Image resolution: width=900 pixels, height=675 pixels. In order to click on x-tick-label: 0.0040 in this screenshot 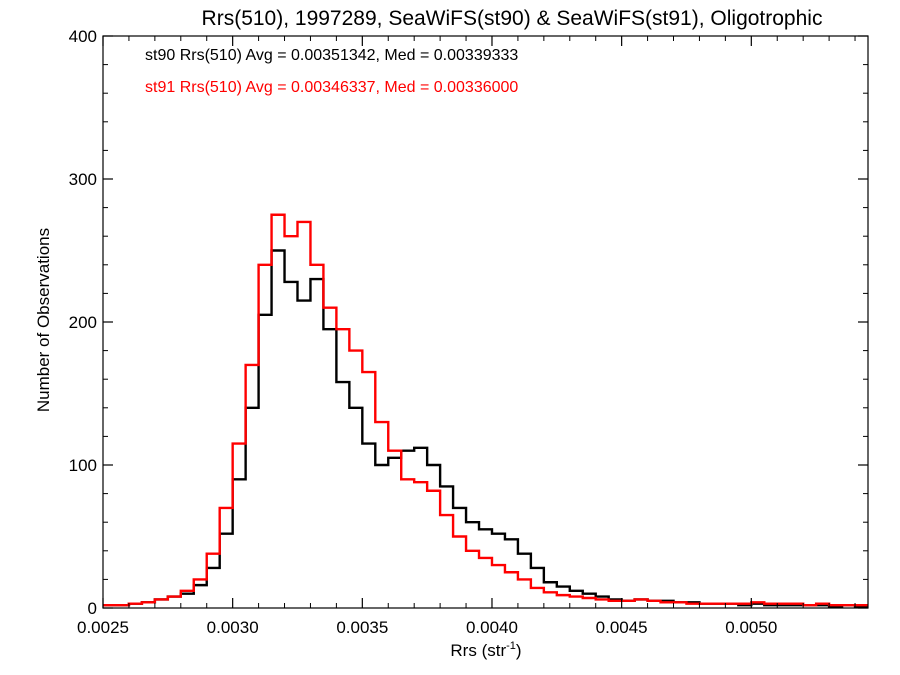, I will do `click(492, 627)`.